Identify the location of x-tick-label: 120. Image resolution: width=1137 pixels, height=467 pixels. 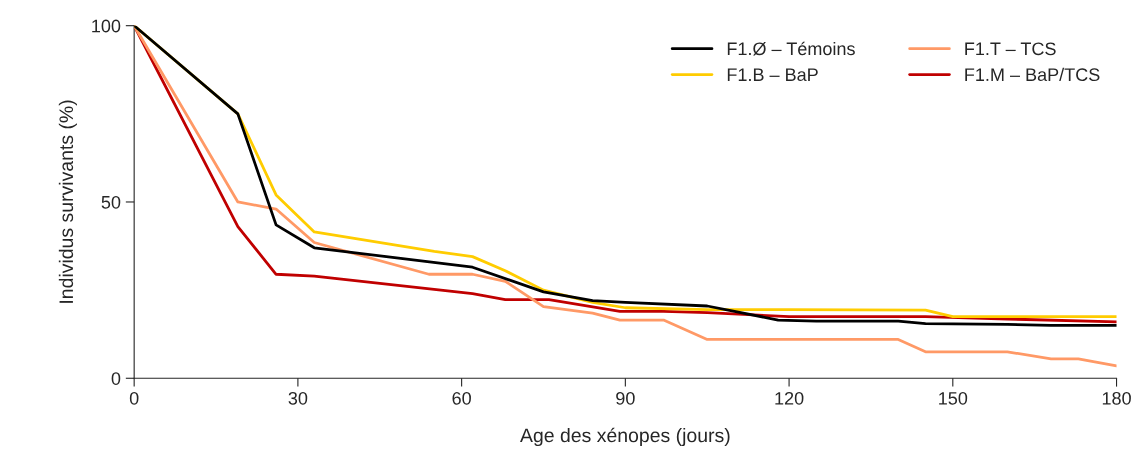
(789, 398).